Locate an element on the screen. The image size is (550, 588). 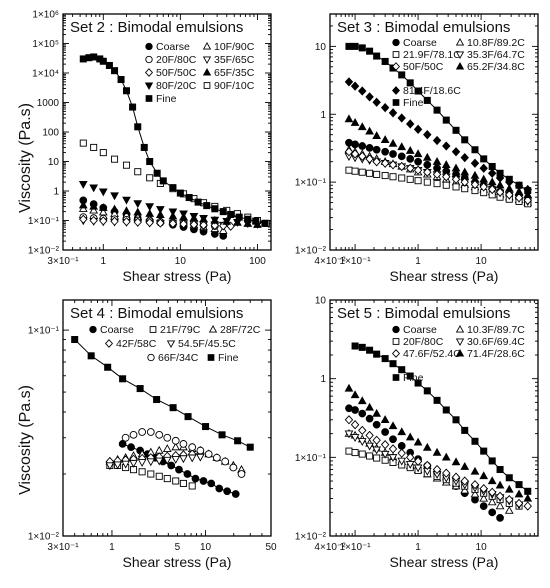
series-Coarse is located at coordinates (424, 463).